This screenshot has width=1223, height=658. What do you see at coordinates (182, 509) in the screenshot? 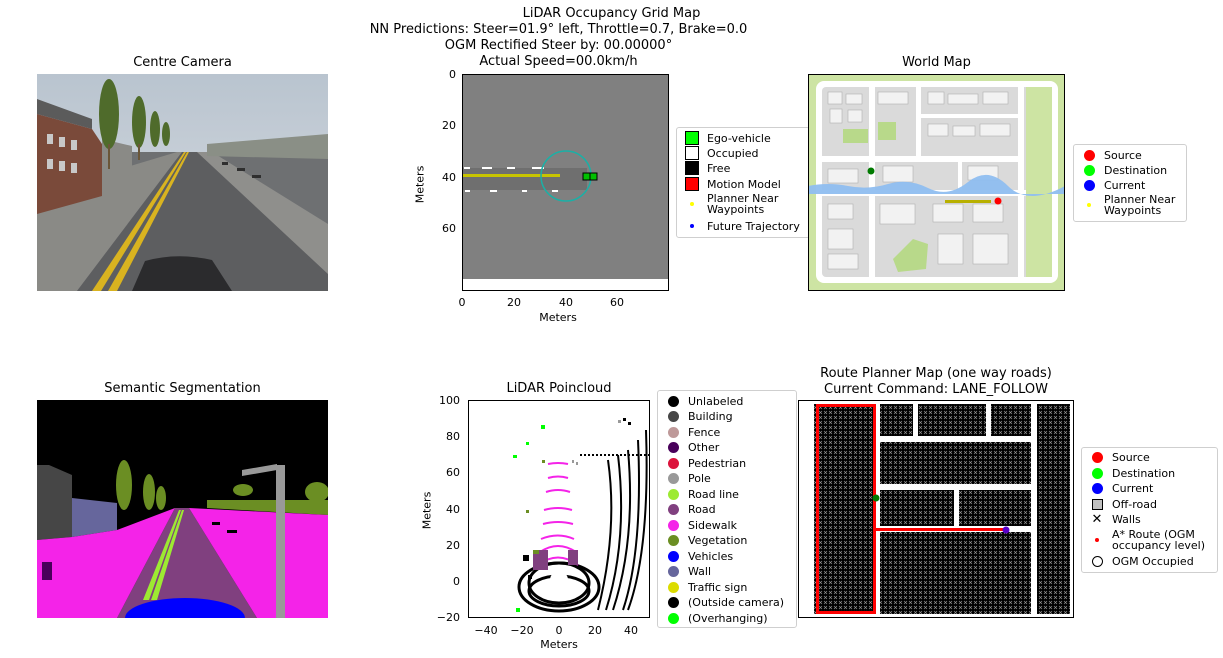
I see `segmentation-image` at bounding box center [182, 509].